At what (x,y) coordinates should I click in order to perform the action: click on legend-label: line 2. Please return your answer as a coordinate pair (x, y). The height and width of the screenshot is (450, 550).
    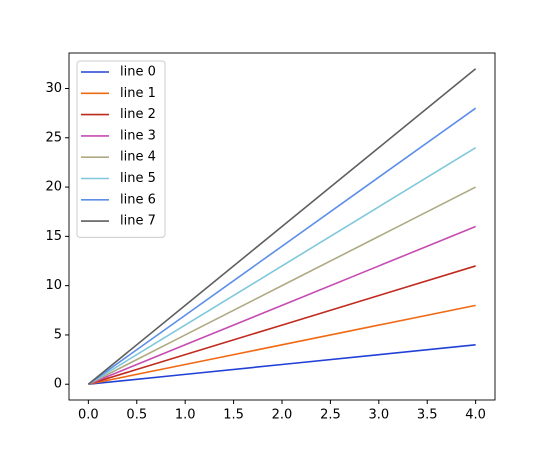
    Looking at the image, I should click on (138, 114).